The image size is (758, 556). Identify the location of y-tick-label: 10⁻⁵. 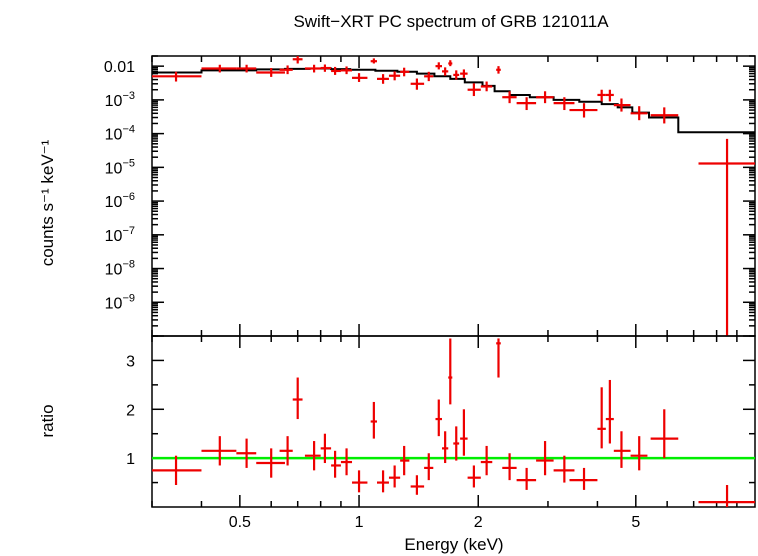
(120, 167).